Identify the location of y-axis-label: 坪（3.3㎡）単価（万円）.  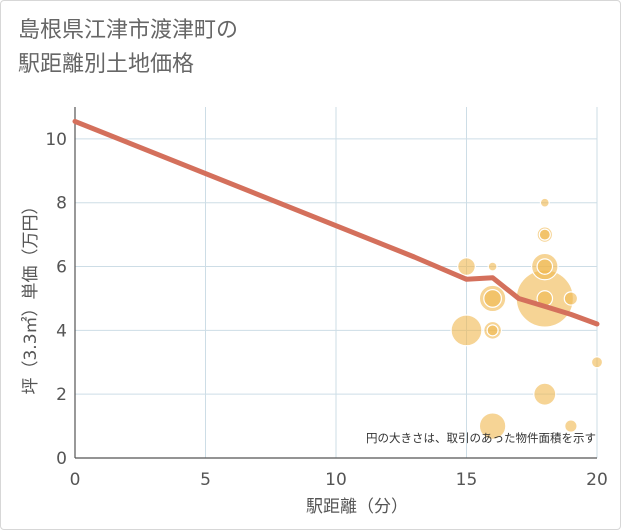
(31, 295).